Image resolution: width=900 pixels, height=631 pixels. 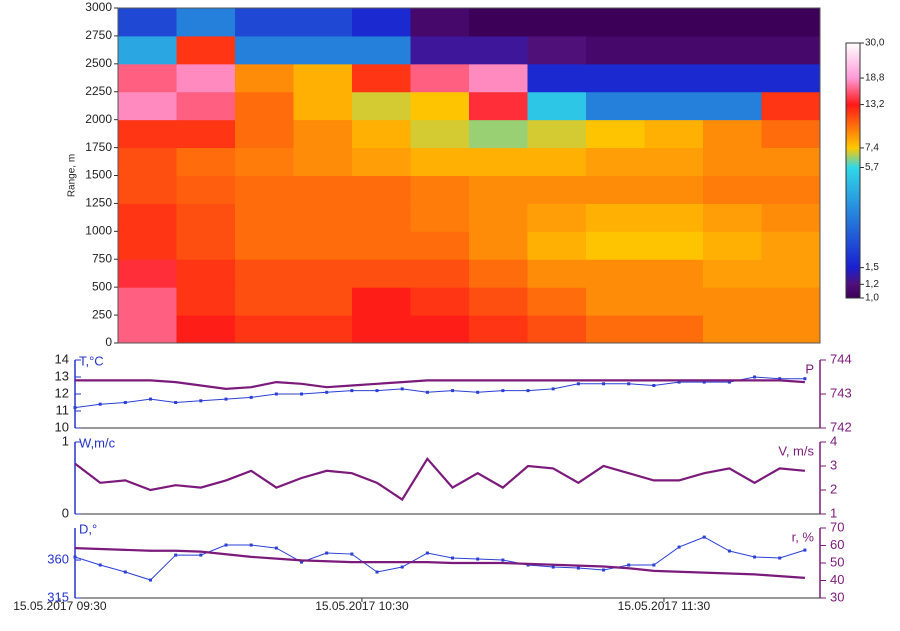 I want to click on colorbar-tick-label: 1,0, so click(x=872, y=298).